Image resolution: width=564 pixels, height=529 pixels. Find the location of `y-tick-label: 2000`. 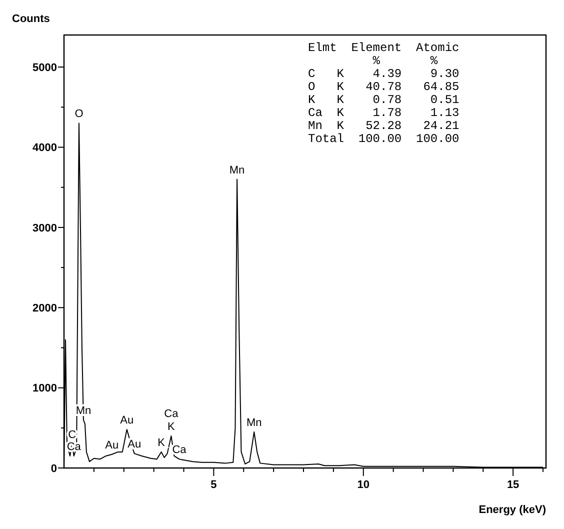

y-tick-label: 2000 is located at coordinates (44, 308).